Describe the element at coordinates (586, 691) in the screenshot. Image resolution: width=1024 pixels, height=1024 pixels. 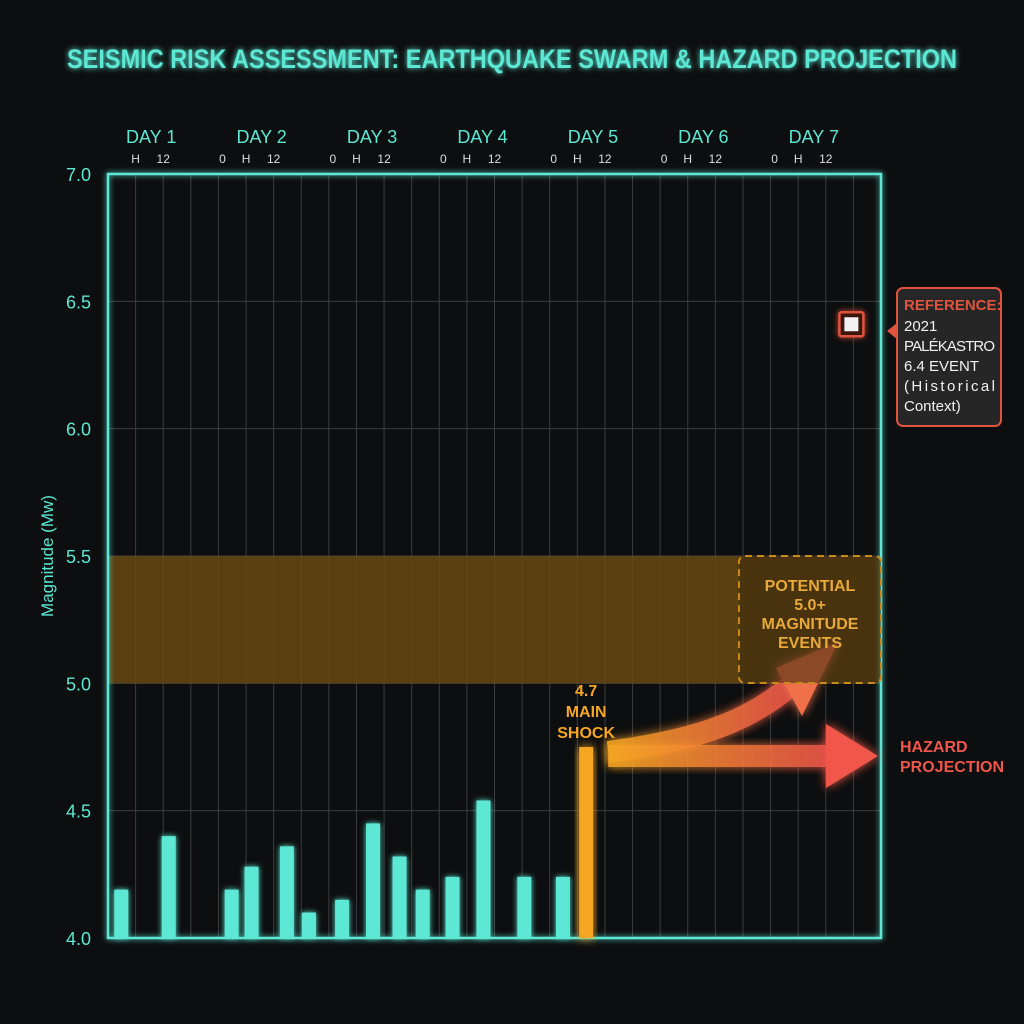
I see `main-shock-label: 4.7` at that location.